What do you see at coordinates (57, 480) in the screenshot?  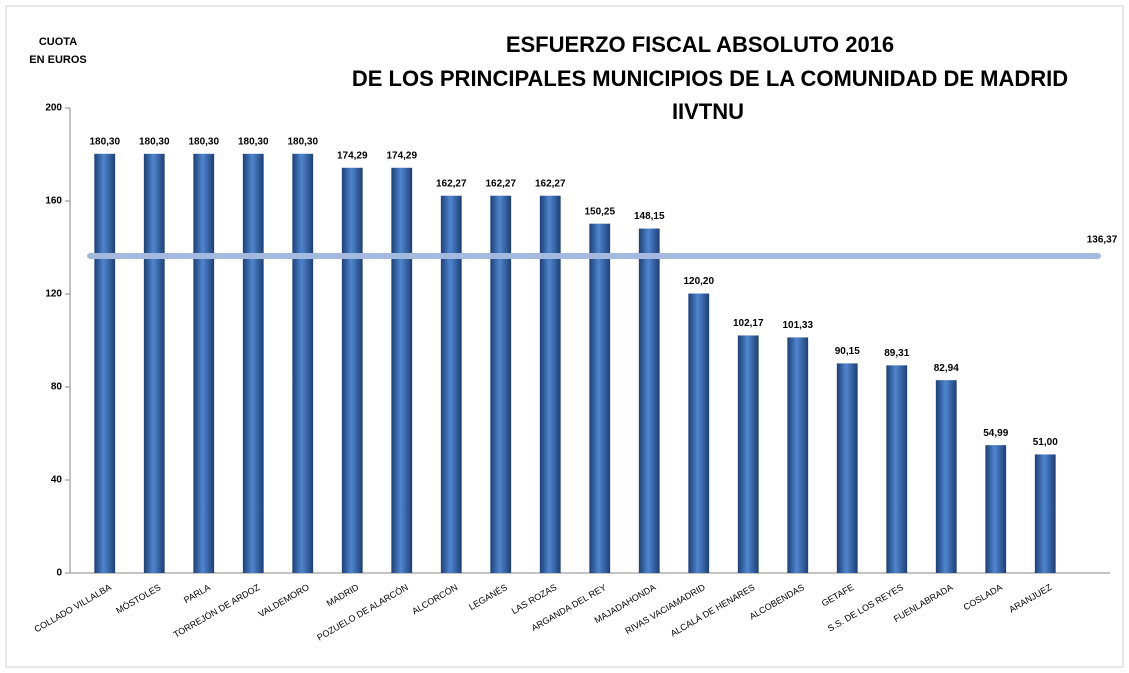 I see `y-tick-label: 40` at bounding box center [57, 480].